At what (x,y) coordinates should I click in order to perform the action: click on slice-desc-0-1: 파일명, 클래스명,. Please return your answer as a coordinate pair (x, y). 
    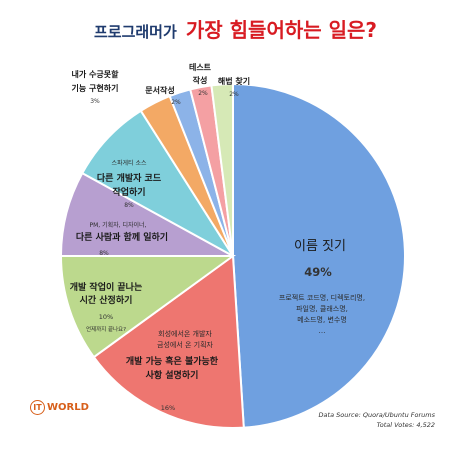
    Looking at the image, I should click on (322, 308).